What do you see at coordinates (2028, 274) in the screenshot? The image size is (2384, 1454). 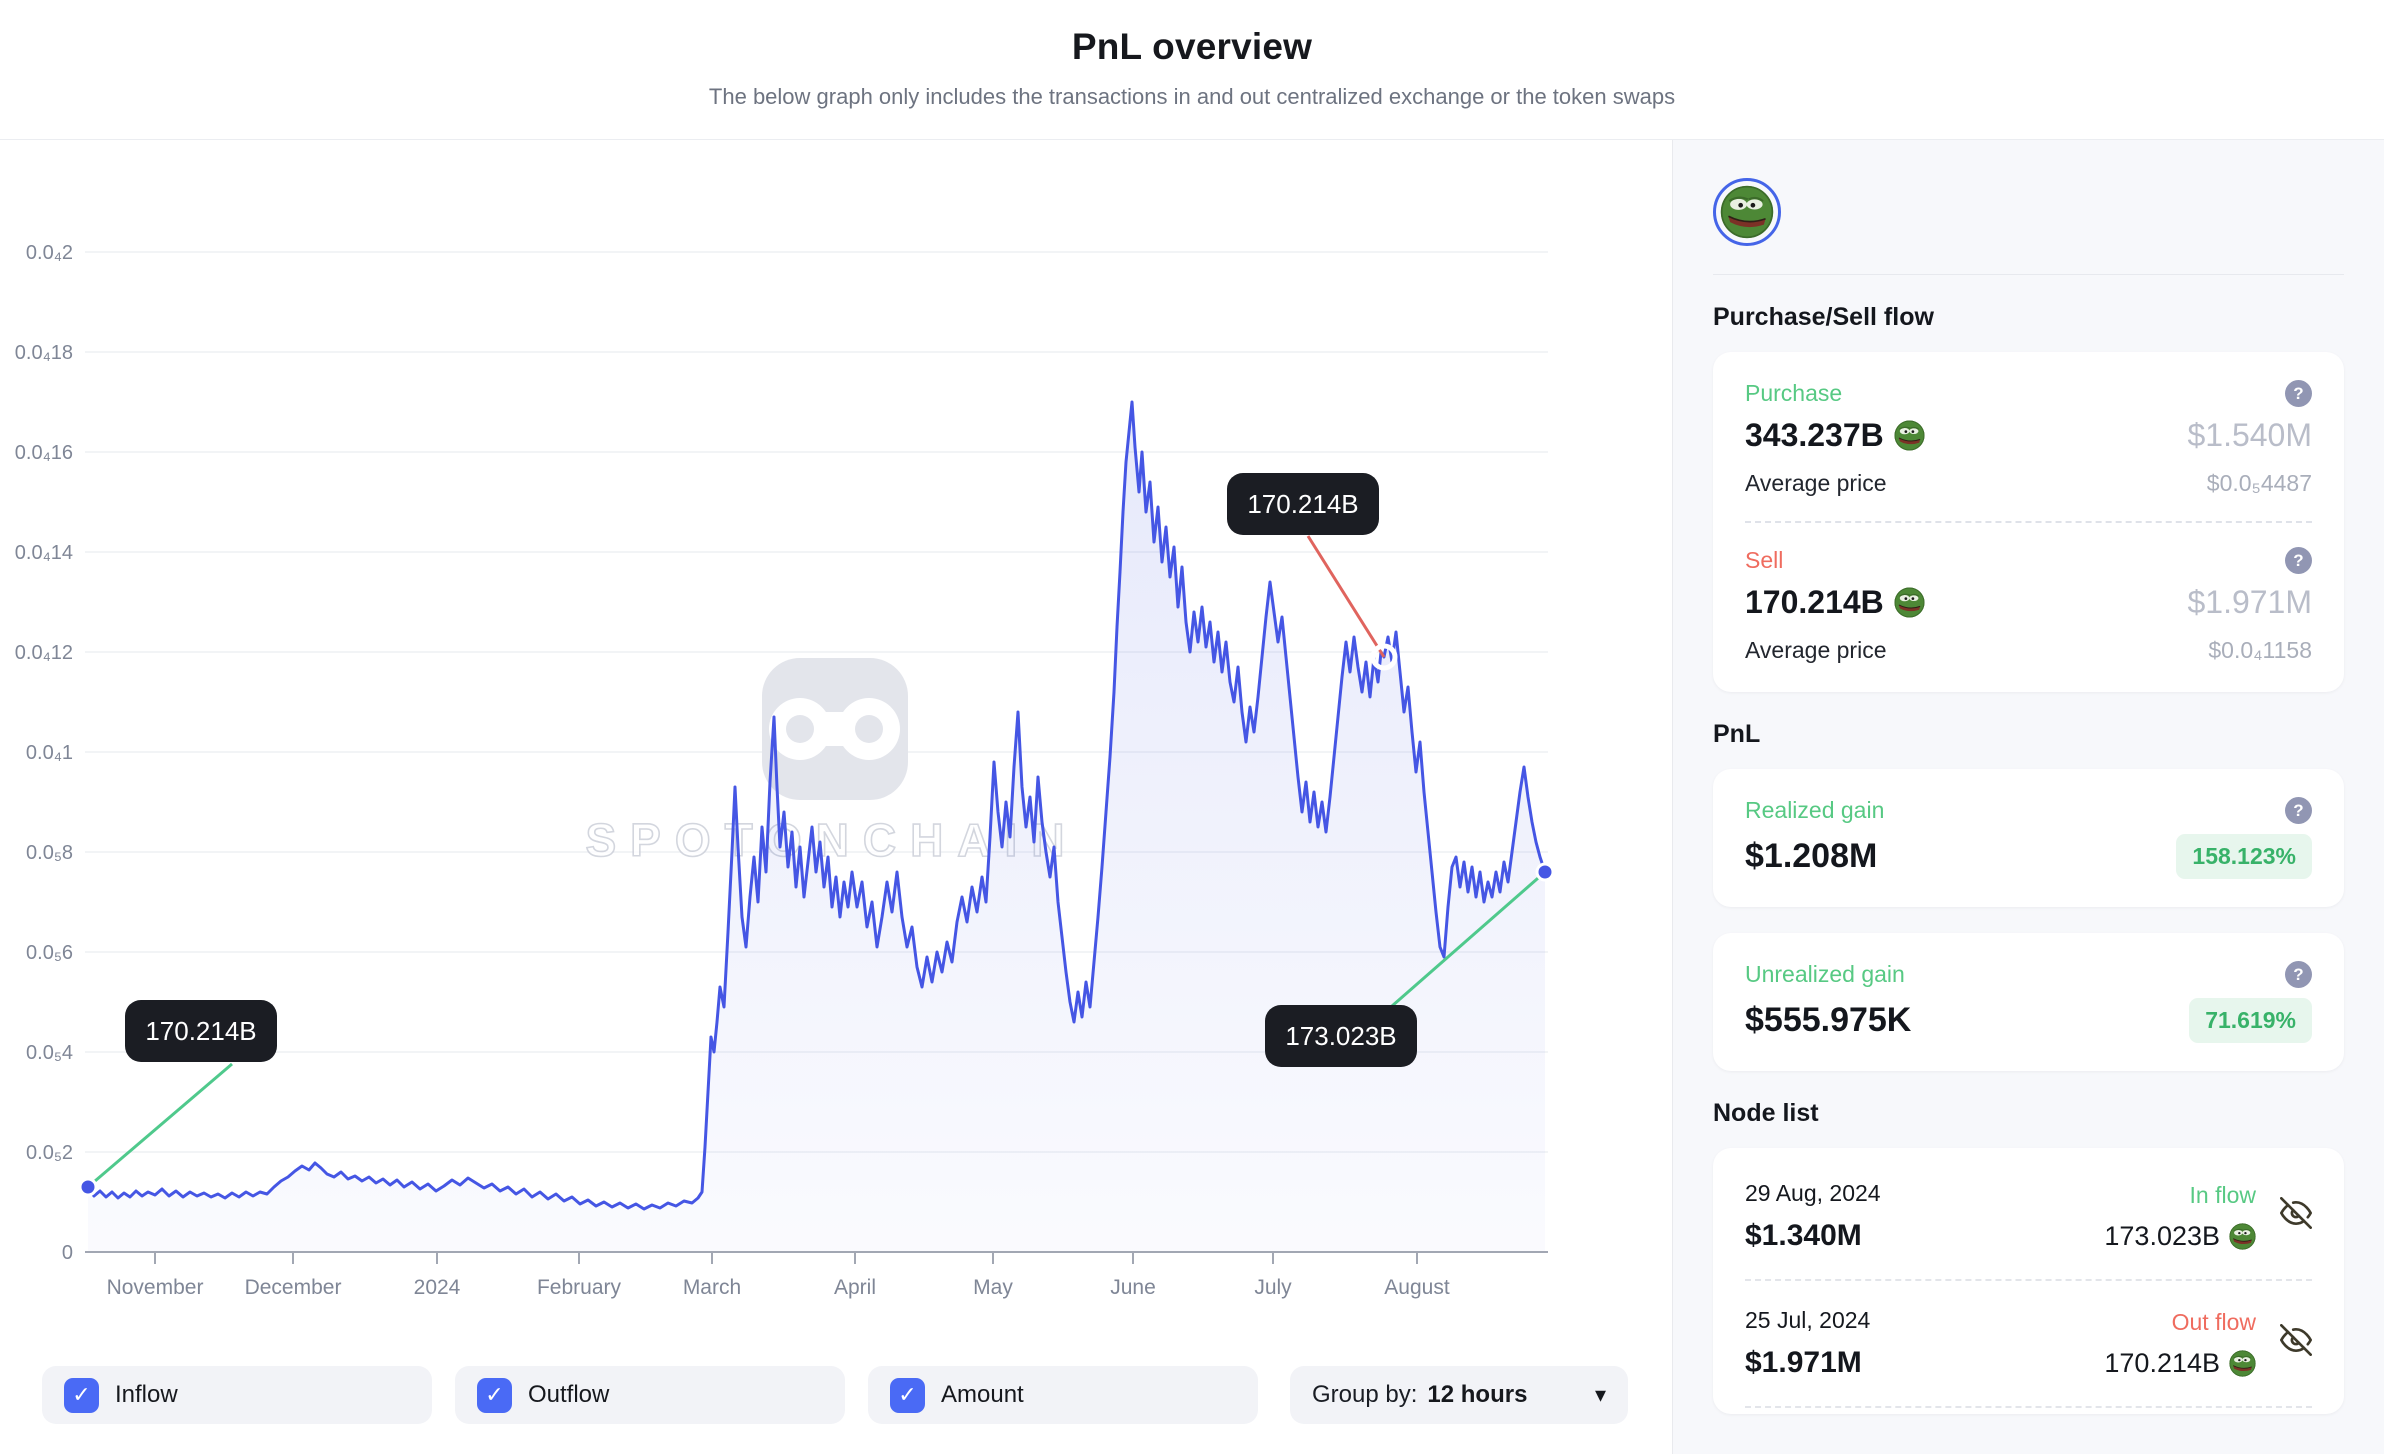 I see `sidebar-divider` at bounding box center [2028, 274].